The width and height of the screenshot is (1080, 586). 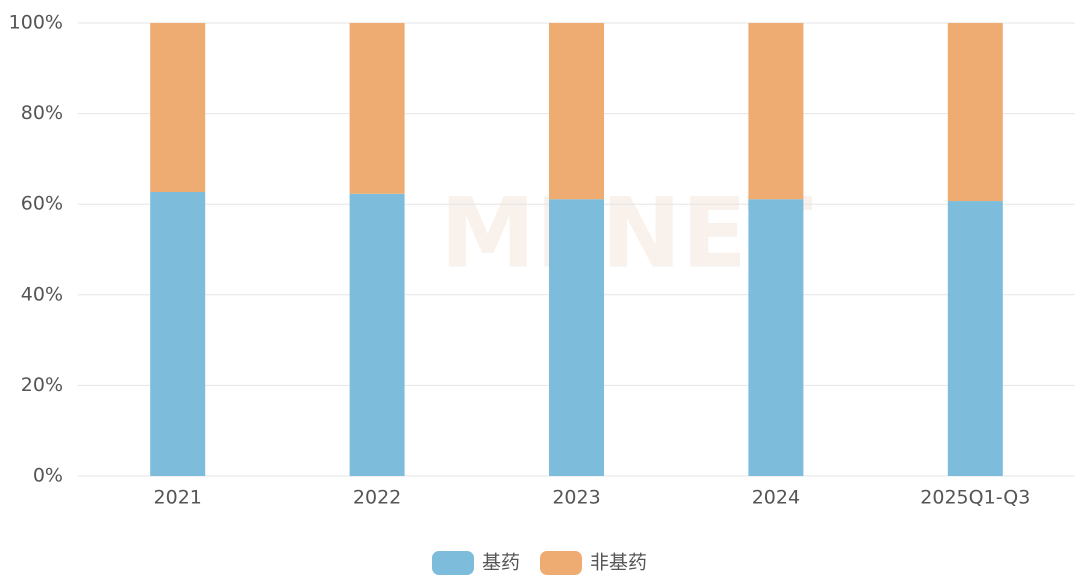 What do you see at coordinates (576, 498) in the screenshot?
I see `x-tick-label: 2023` at bounding box center [576, 498].